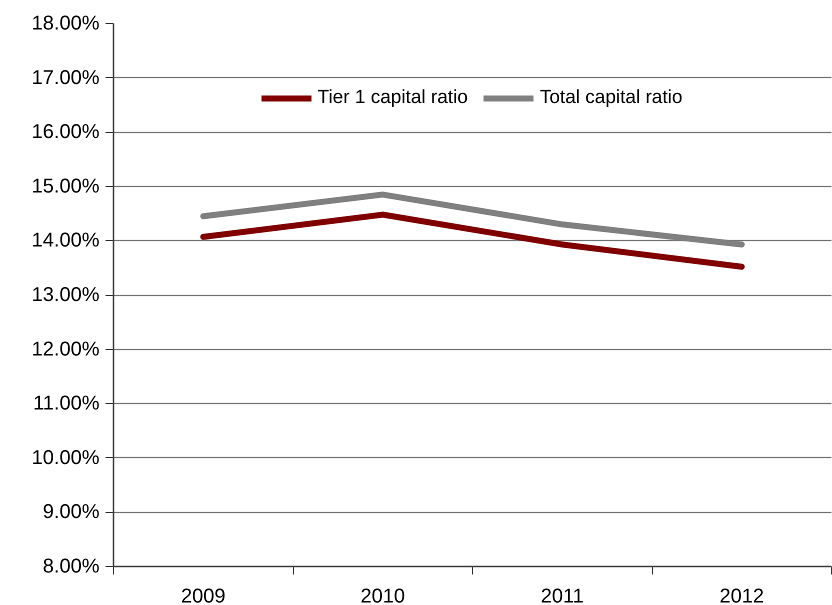  I want to click on x-tick-label: 2009, so click(203, 595).